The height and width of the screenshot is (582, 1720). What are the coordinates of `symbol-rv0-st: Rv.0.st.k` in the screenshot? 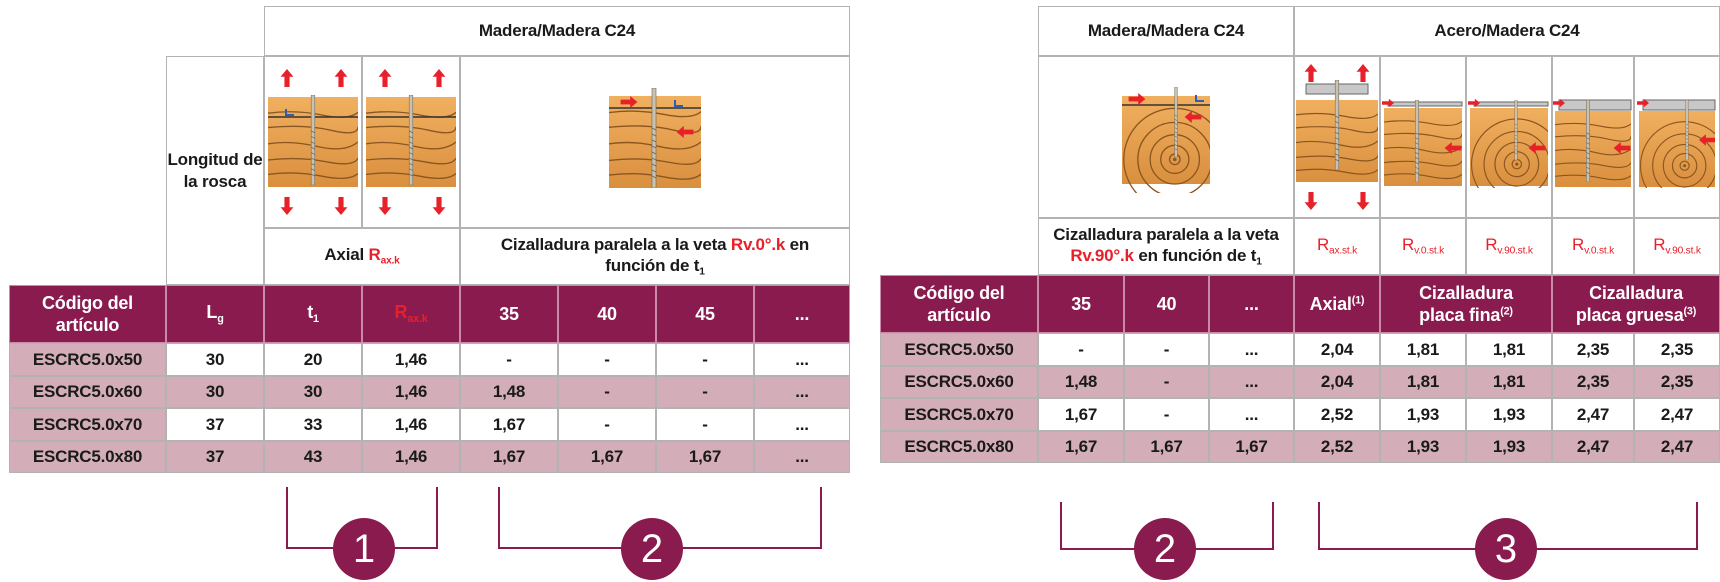 It's located at (1423, 246).